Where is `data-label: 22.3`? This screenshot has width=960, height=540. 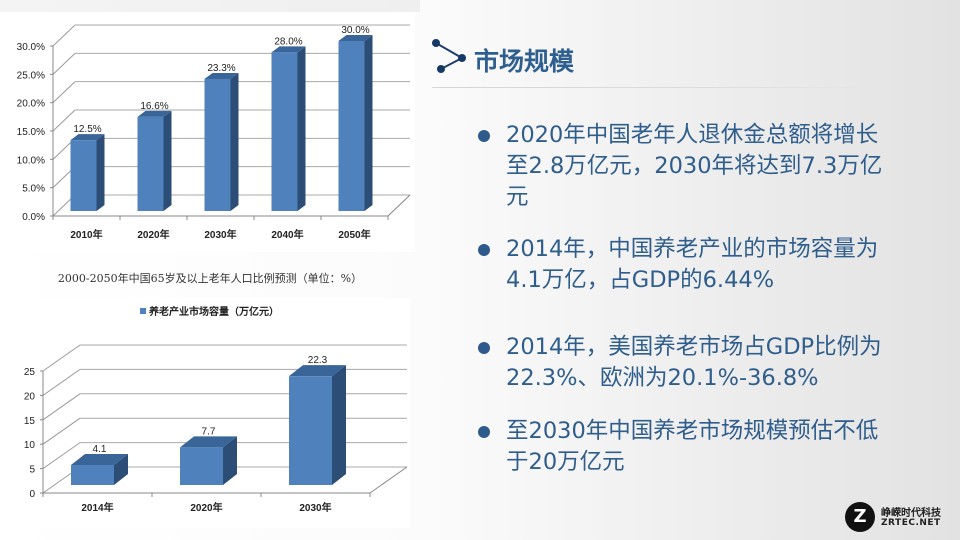 data-label: 22.3 is located at coordinates (318, 360).